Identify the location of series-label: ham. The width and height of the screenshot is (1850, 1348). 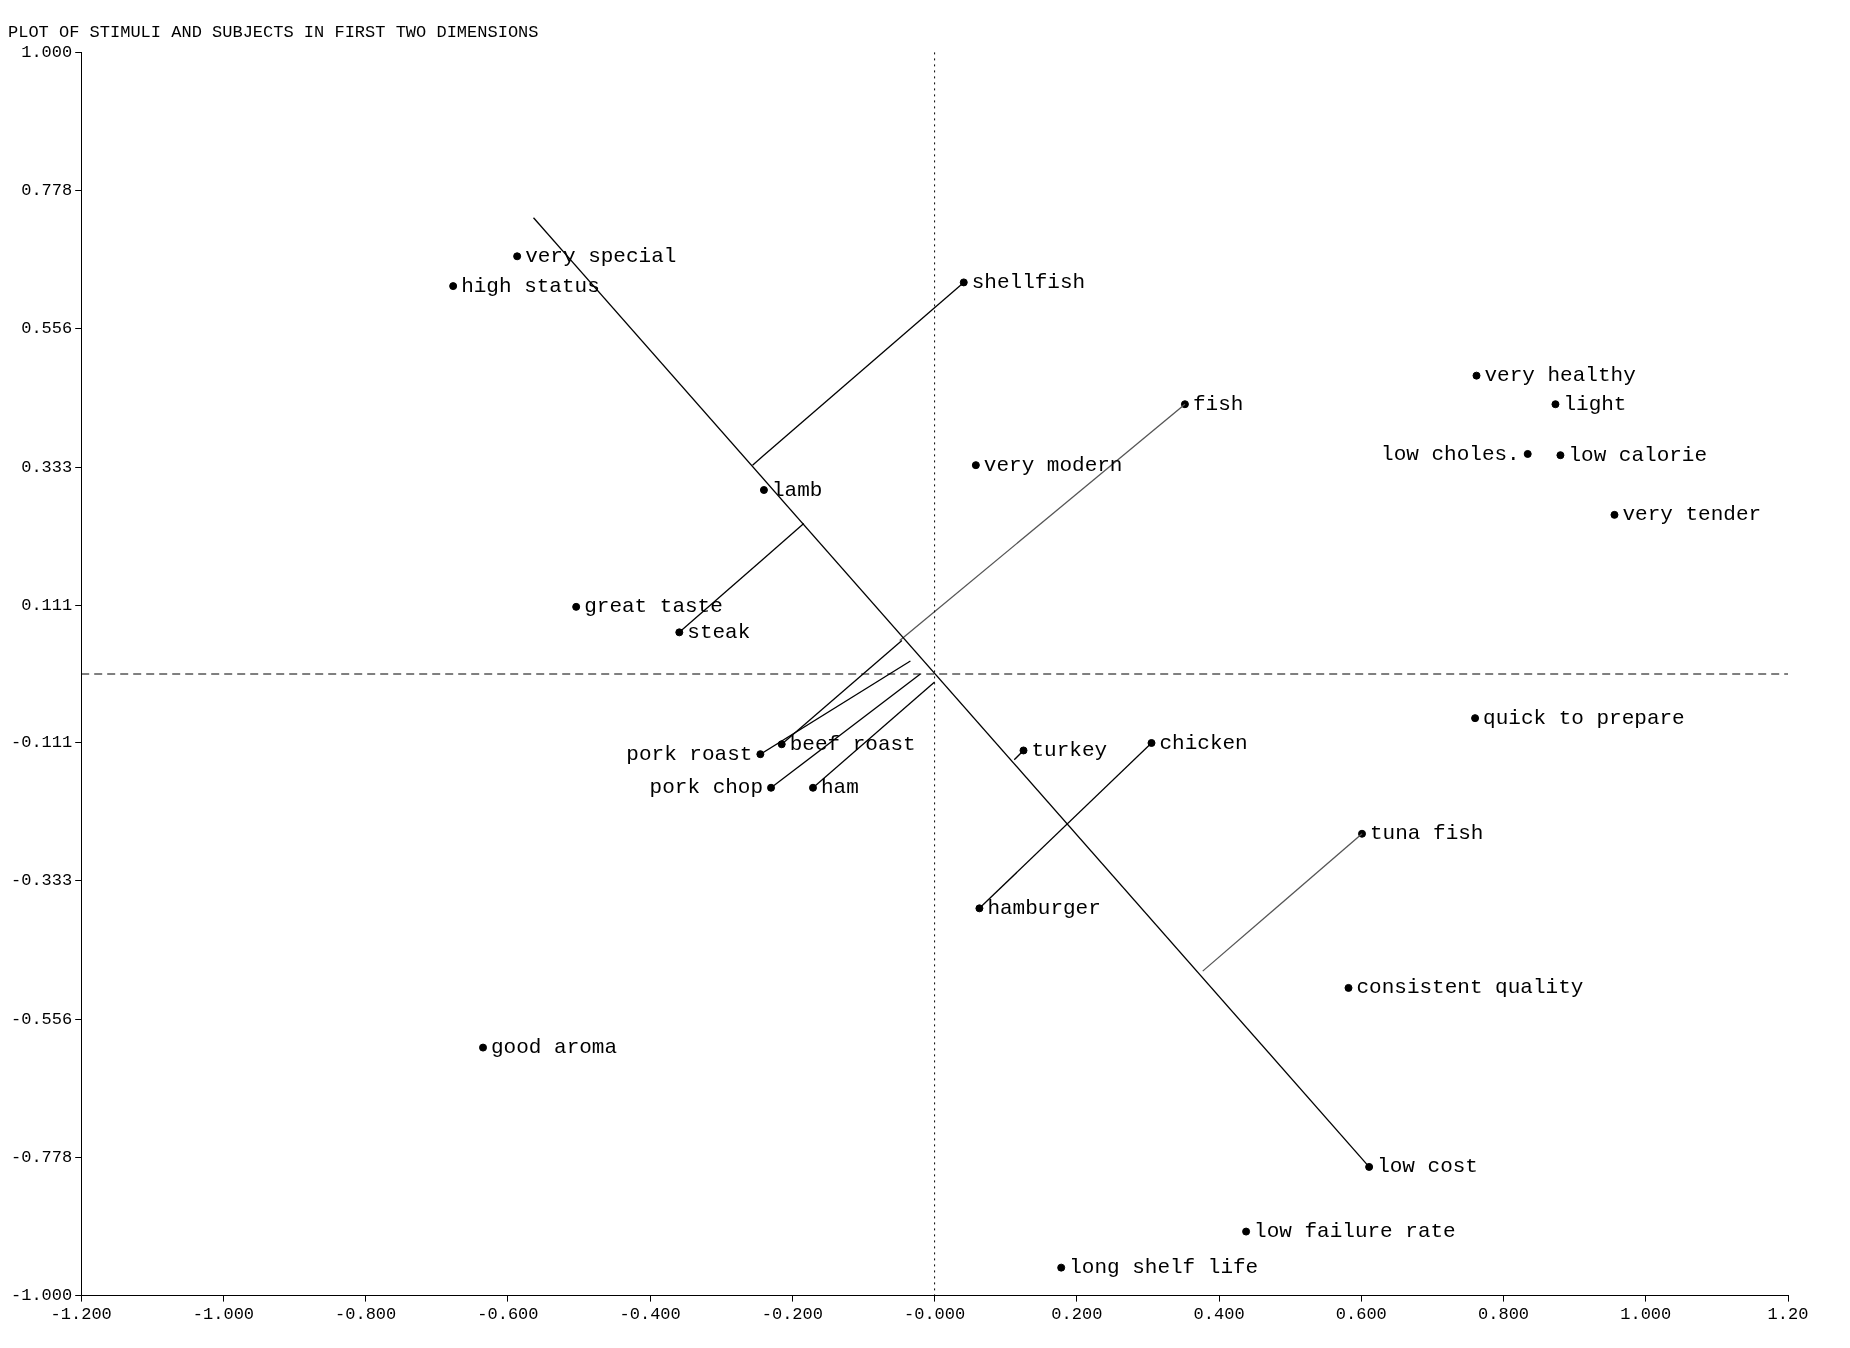
(840, 788).